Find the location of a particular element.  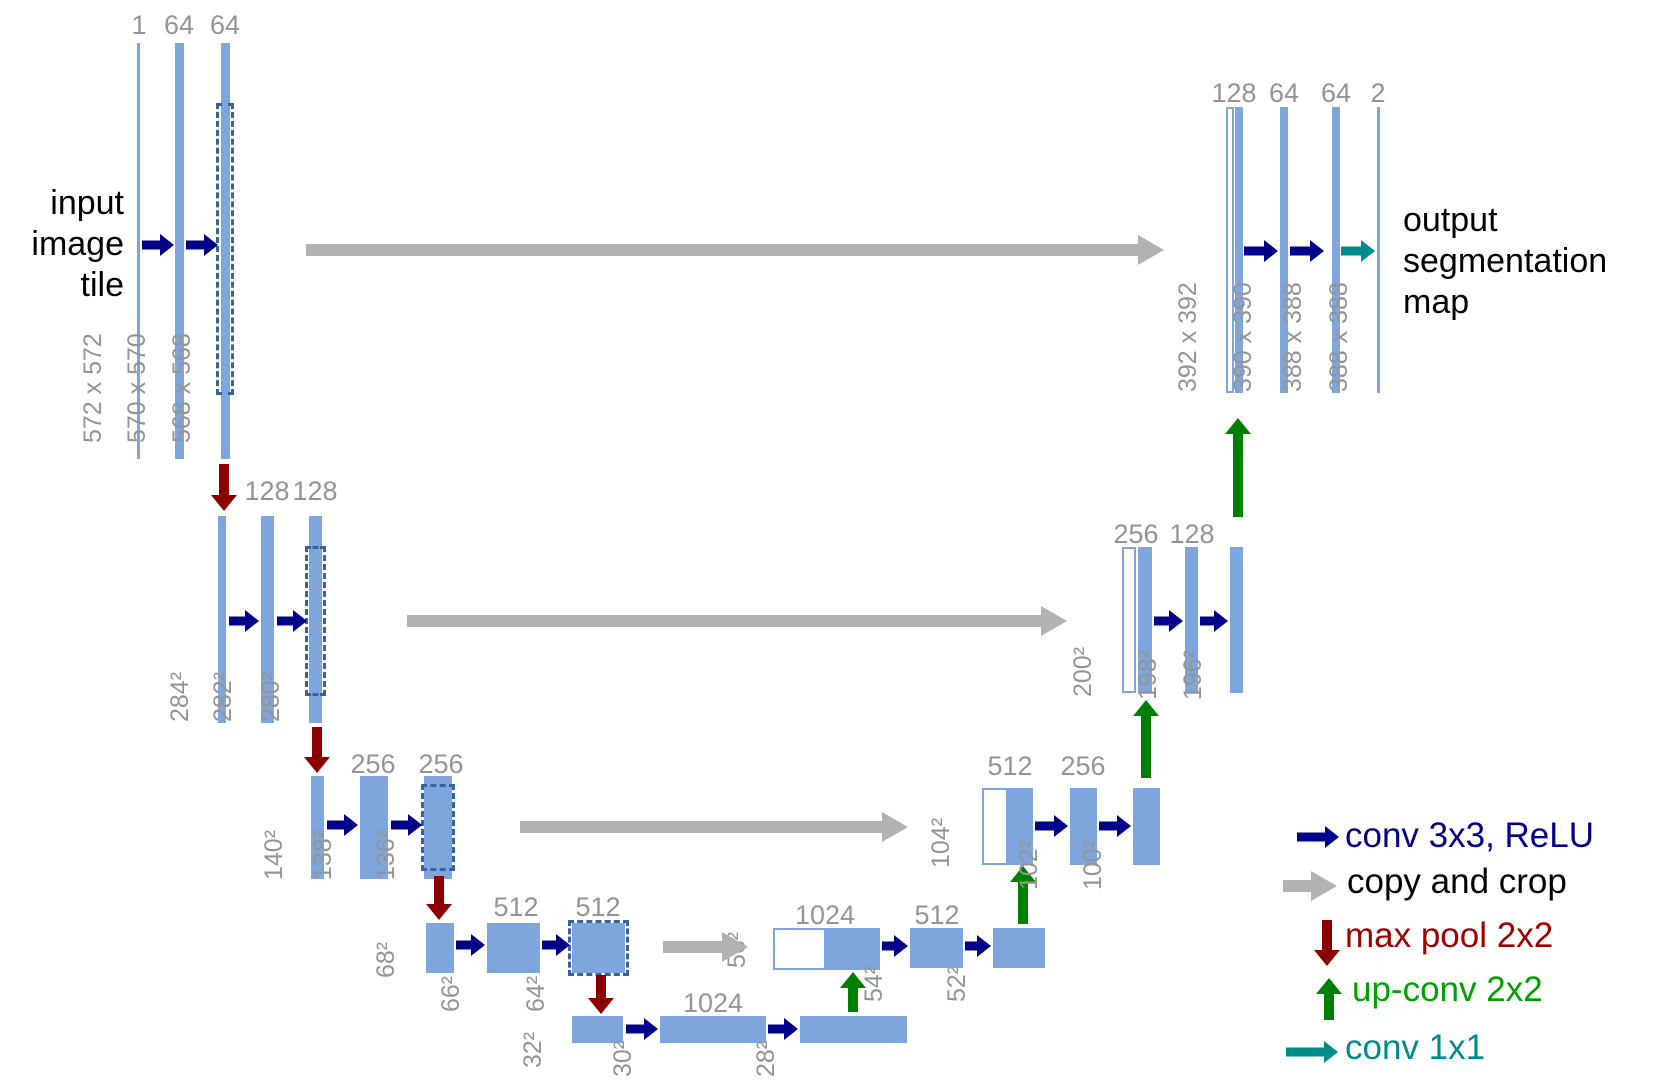

legend-maxpool-label: max pool 2x2 is located at coordinates (1449, 935).